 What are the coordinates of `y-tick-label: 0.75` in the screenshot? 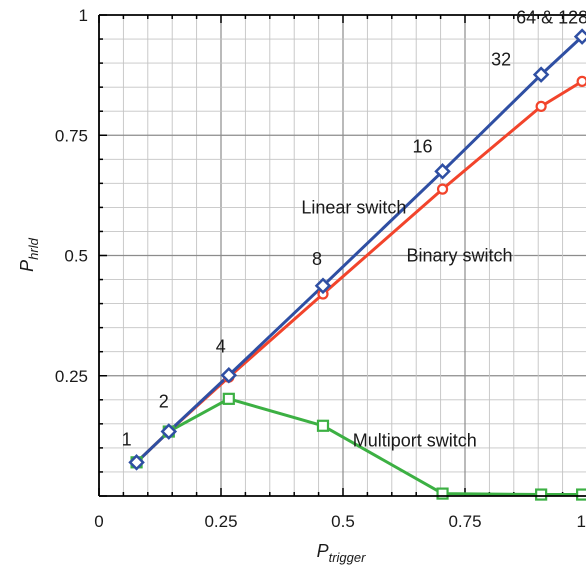 It's located at (71, 135).